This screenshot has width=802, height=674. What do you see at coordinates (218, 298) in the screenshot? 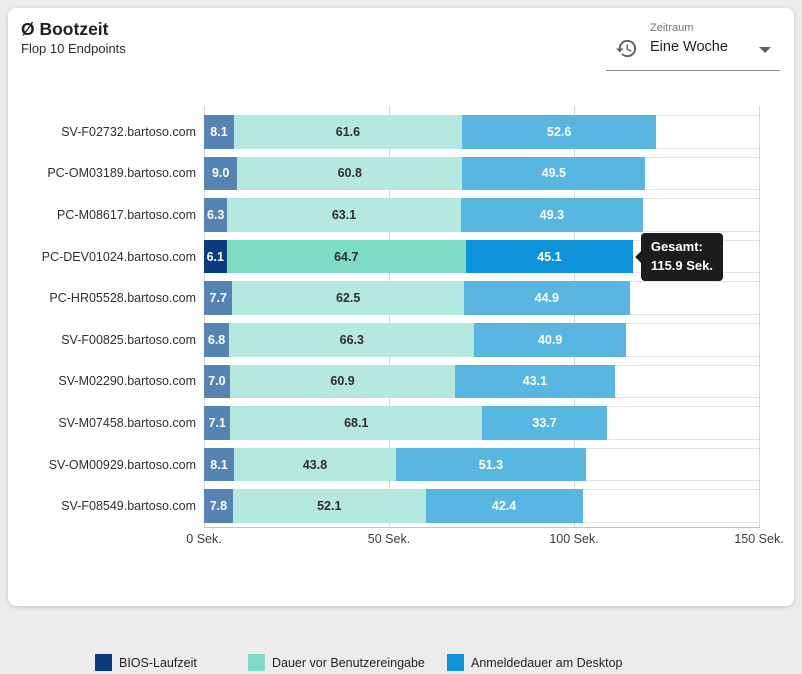
I see `bar-segment: 7.7` at bounding box center [218, 298].